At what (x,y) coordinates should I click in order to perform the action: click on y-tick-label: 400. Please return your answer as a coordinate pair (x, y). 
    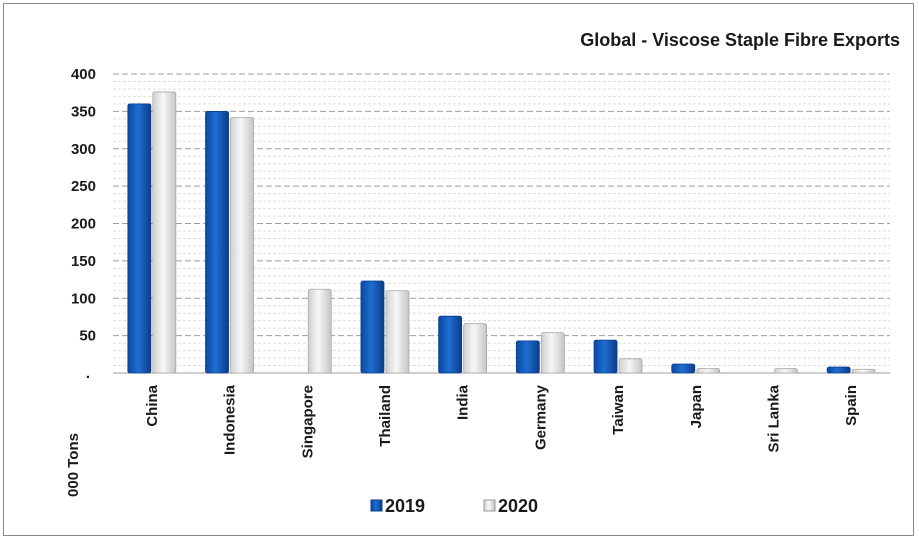
    Looking at the image, I should click on (83, 74).